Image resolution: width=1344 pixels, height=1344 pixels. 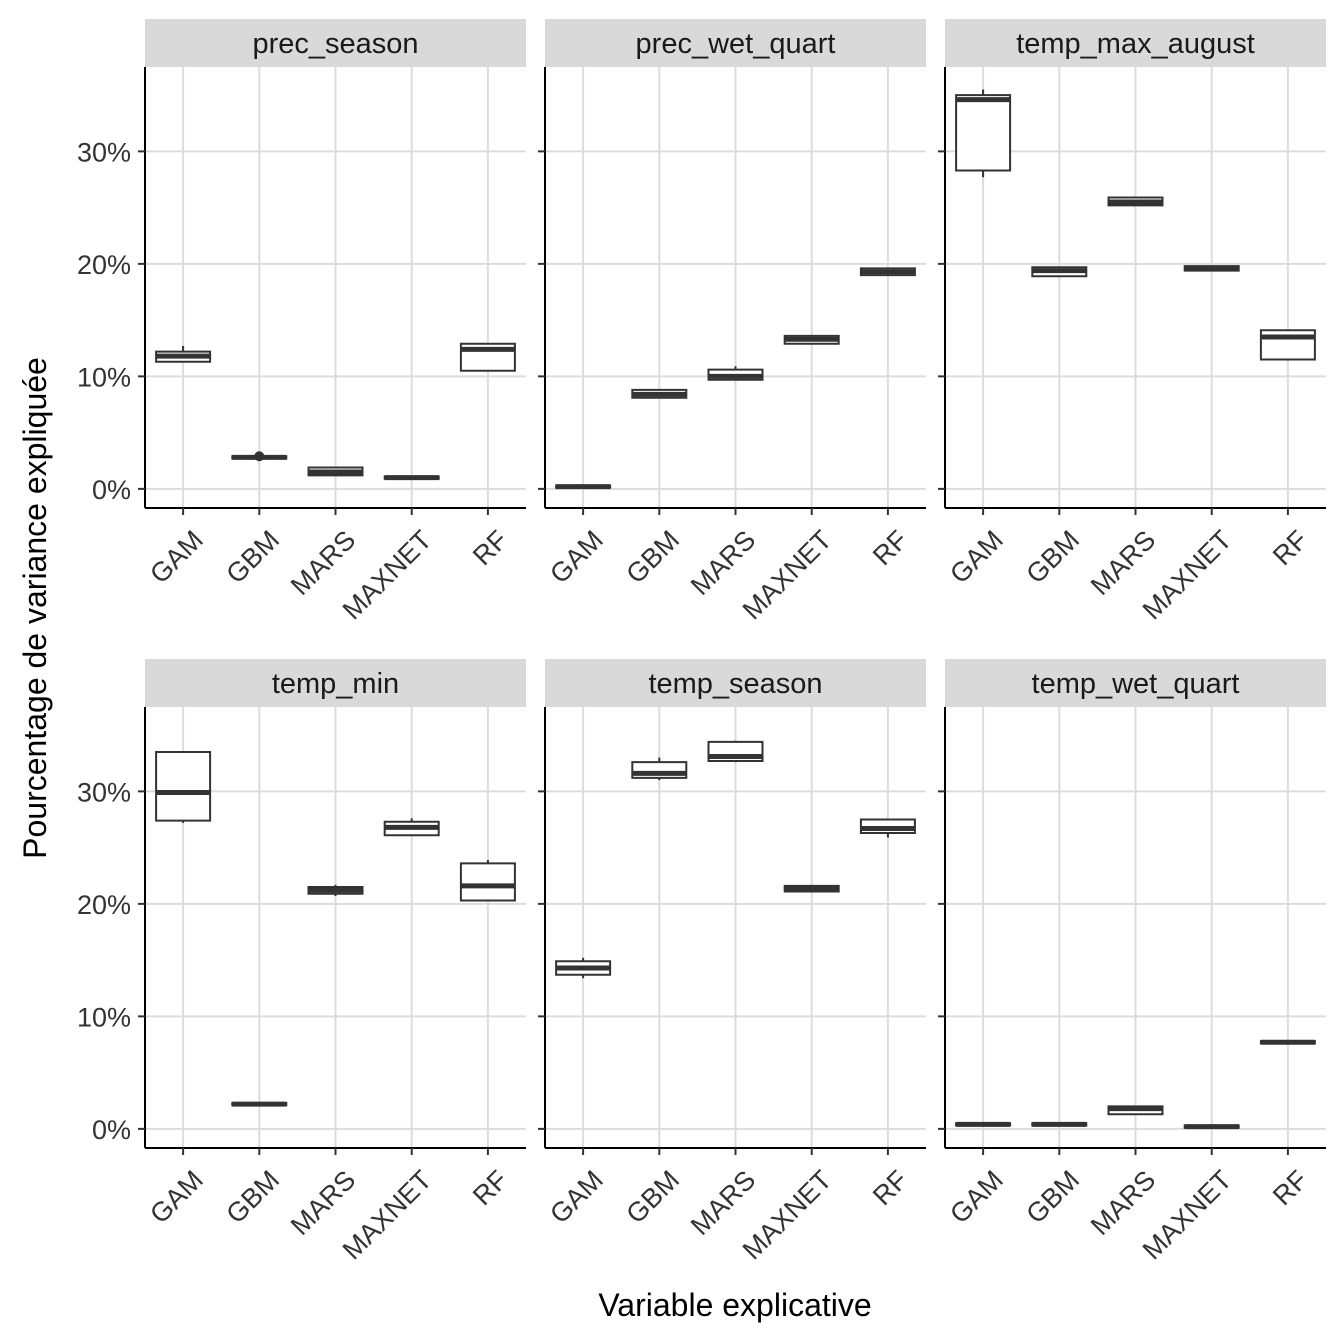 I want to click on facet-strip-label: temp_min, so click(x=335, y=684).